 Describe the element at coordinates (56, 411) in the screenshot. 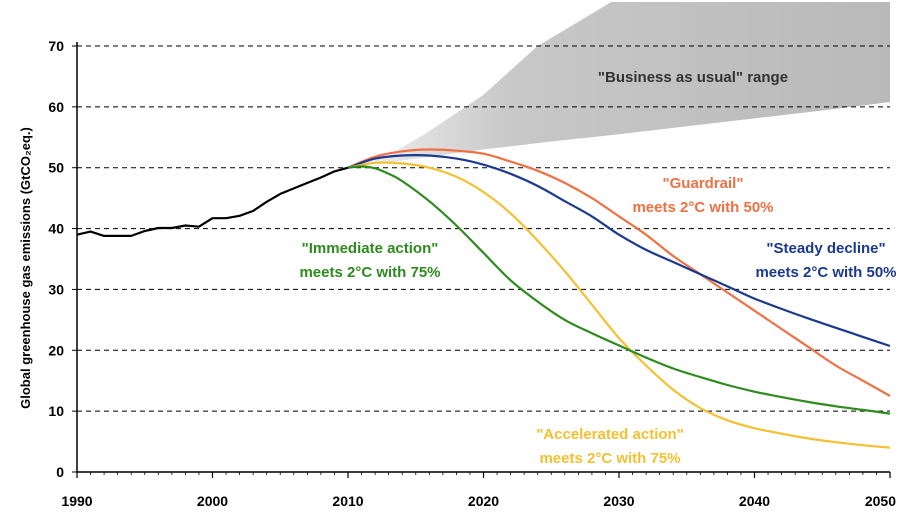

I see `y-tick-label: 10` at that location.